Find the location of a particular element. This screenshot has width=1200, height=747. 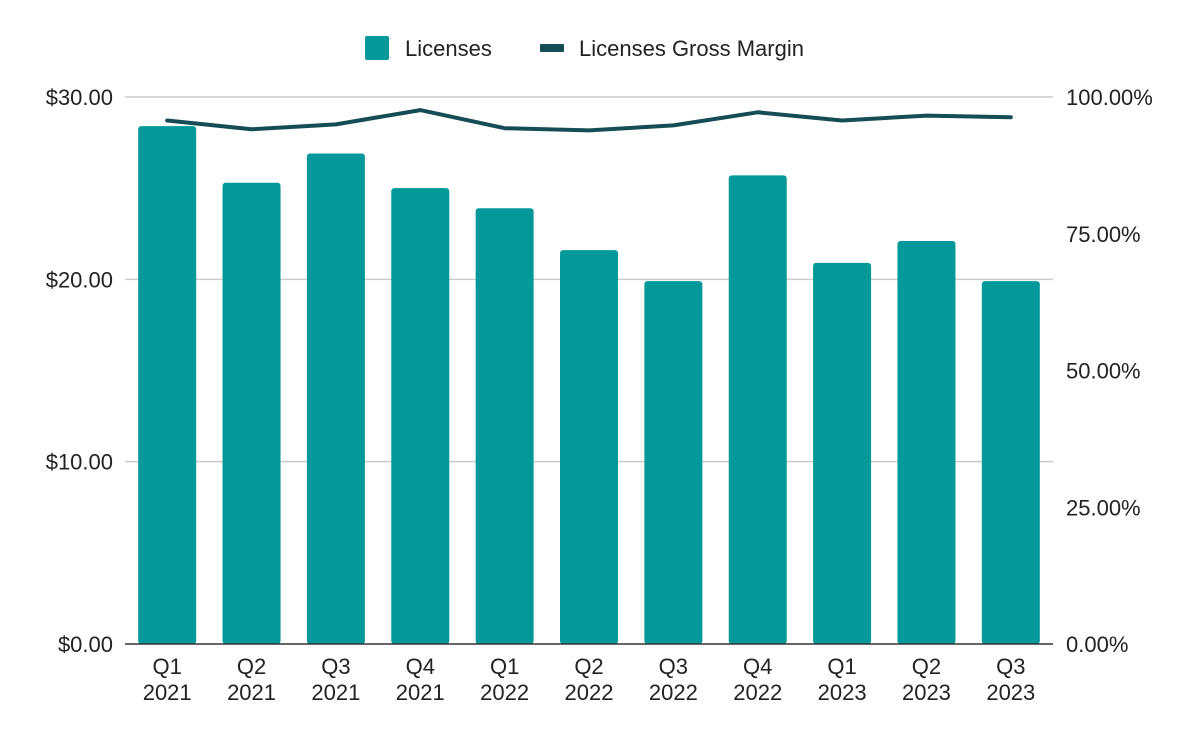

legend-label-gross-margin: Licenses Gross Margin is located at coordinates (691, 48).